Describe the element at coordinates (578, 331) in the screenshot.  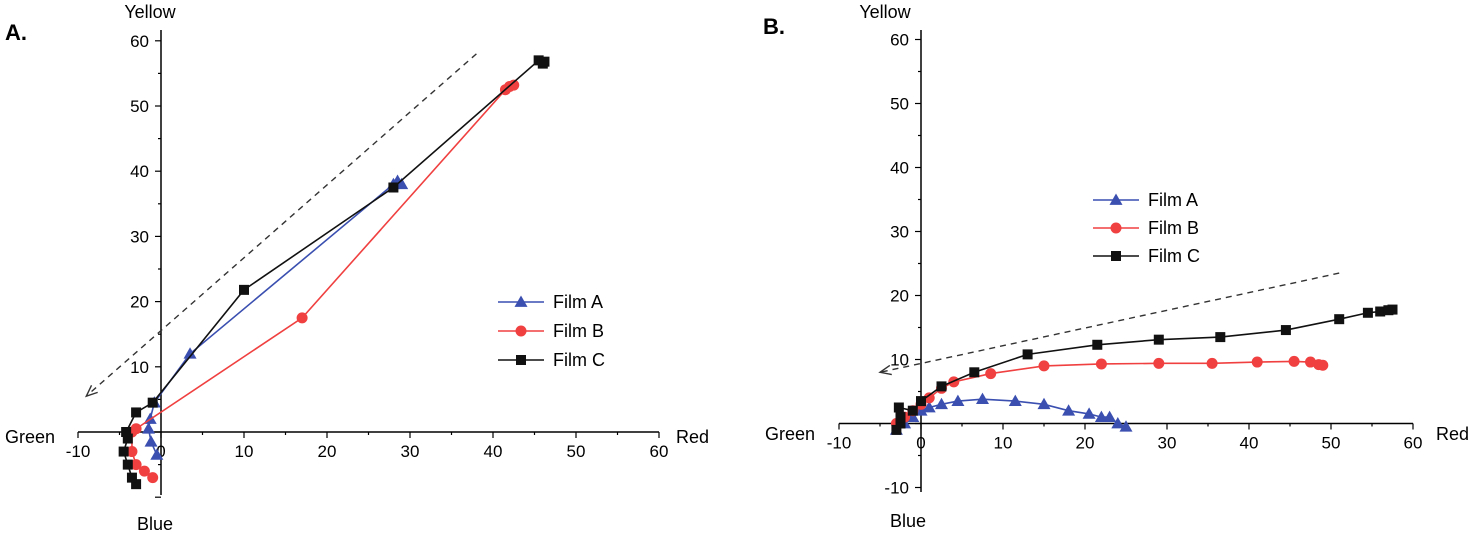
I see `legend-label: Film B` at that location.